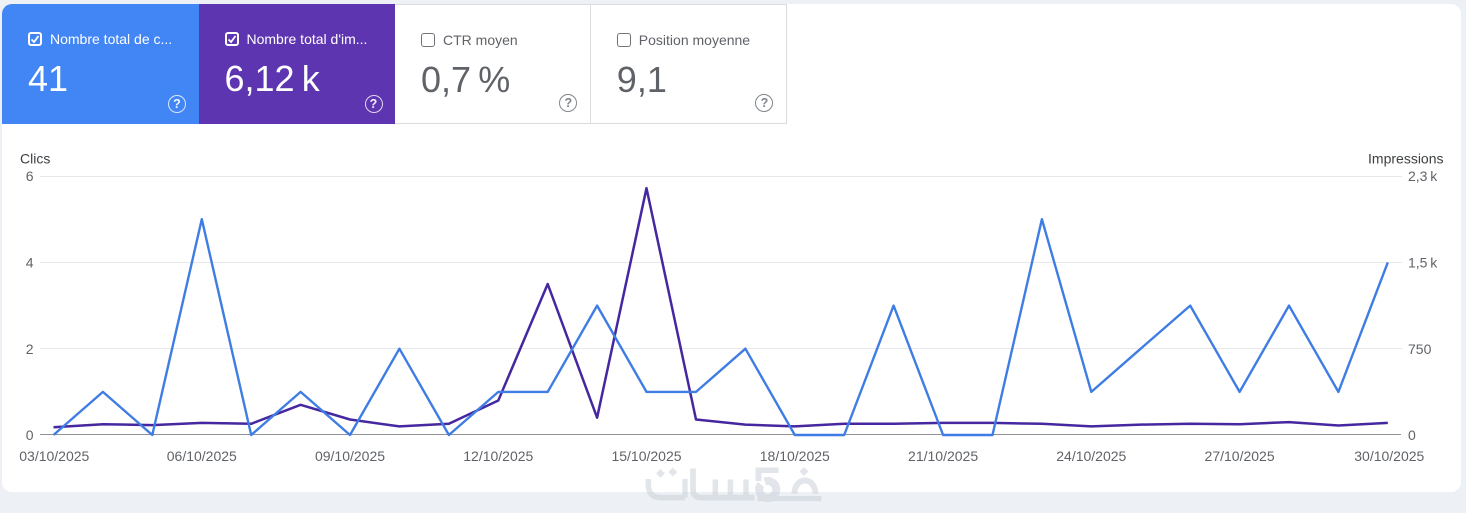  What do you see at coordinates (202, 456) in the screenshot?
I see `svg-text: 06/10/2025` at bounding box center [202, 456].